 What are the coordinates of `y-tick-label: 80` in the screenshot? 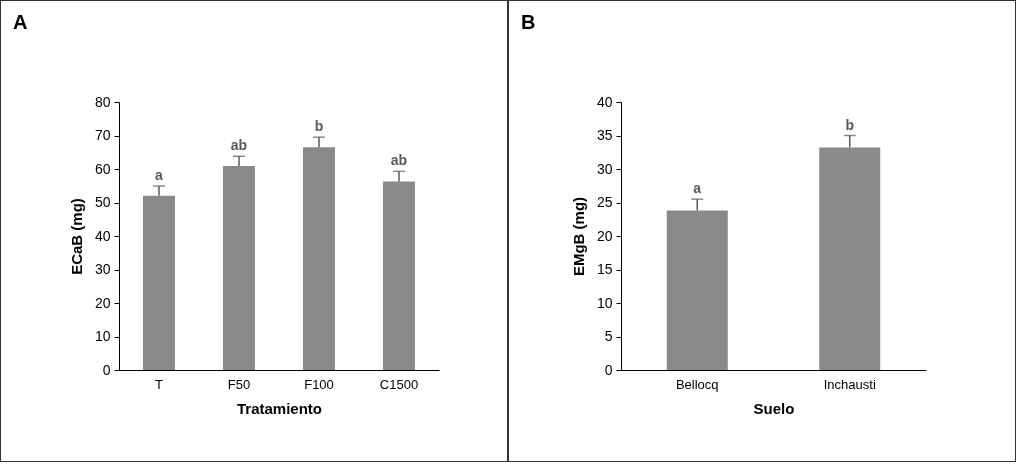 It's located at (102, 101).